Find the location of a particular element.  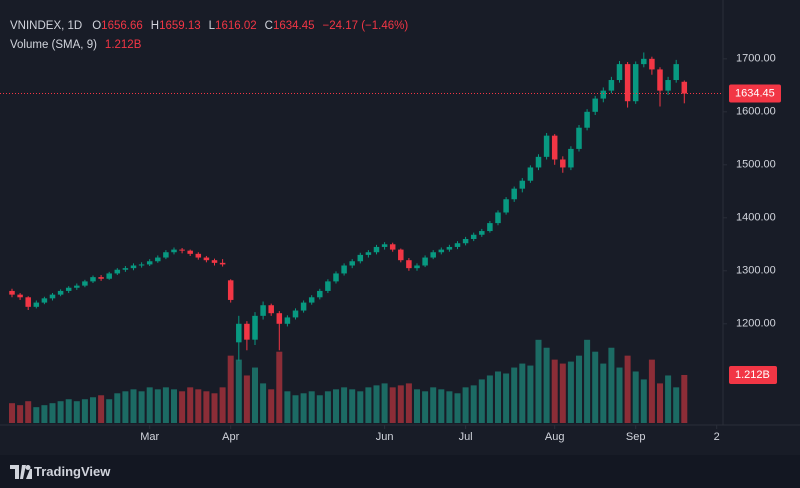

last-price-label: 1634.45 is located at coordinates (755, 93).